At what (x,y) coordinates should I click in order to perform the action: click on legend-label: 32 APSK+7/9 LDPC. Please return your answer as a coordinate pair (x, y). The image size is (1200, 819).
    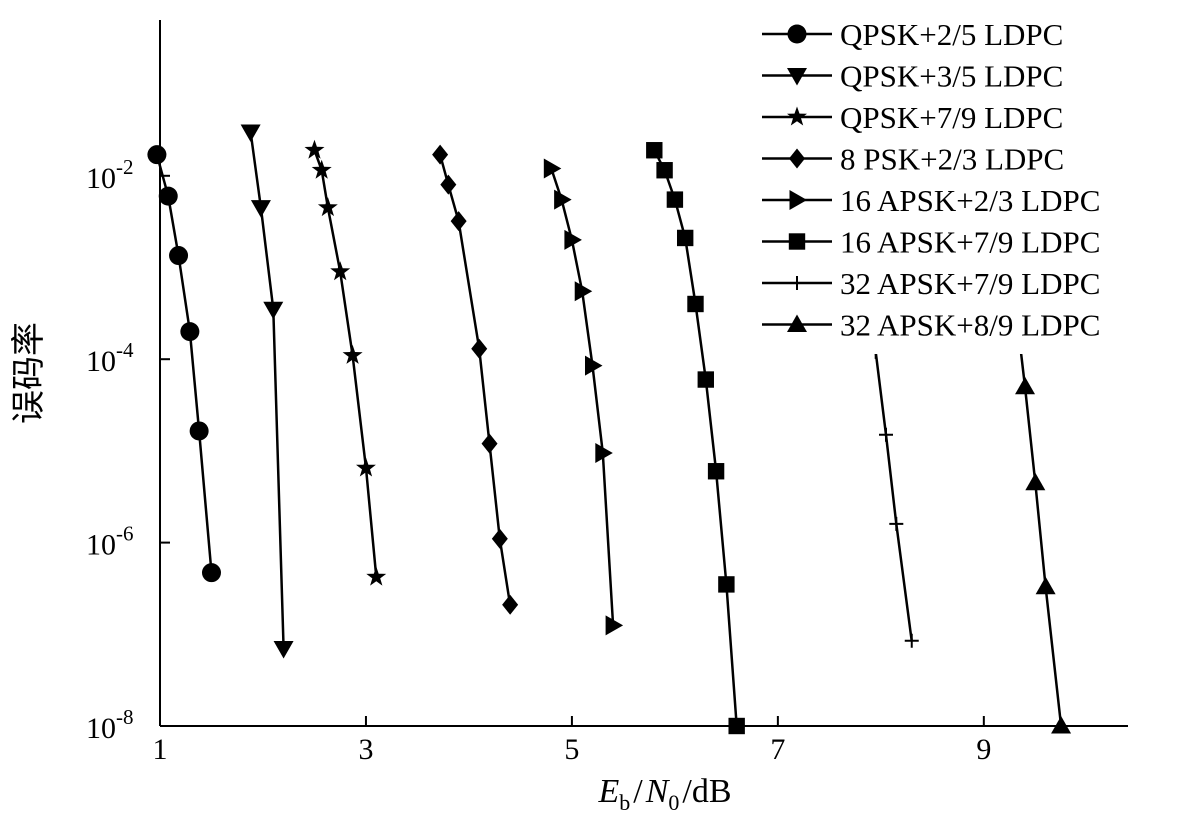
    Looking at the image, I should click on (970, 283).